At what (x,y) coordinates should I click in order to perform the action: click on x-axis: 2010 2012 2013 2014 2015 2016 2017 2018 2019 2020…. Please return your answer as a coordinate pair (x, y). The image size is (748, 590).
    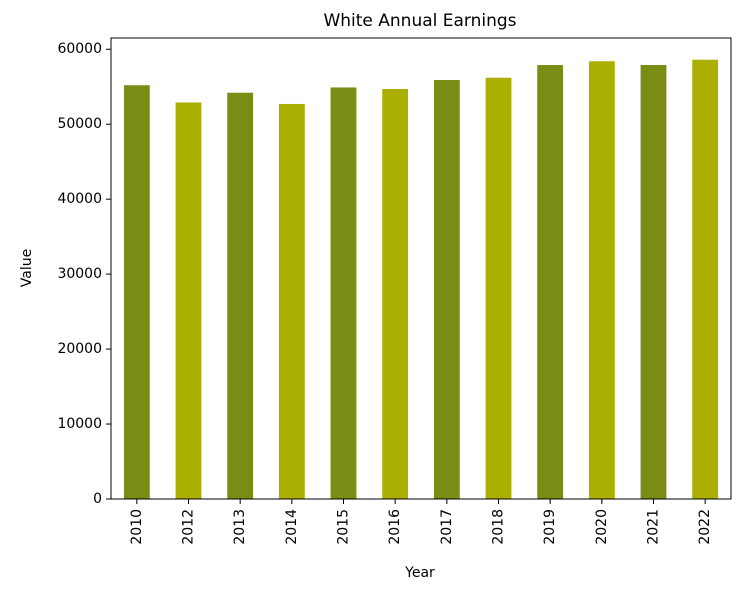
    Looking at the image, I should click on (421, 522).